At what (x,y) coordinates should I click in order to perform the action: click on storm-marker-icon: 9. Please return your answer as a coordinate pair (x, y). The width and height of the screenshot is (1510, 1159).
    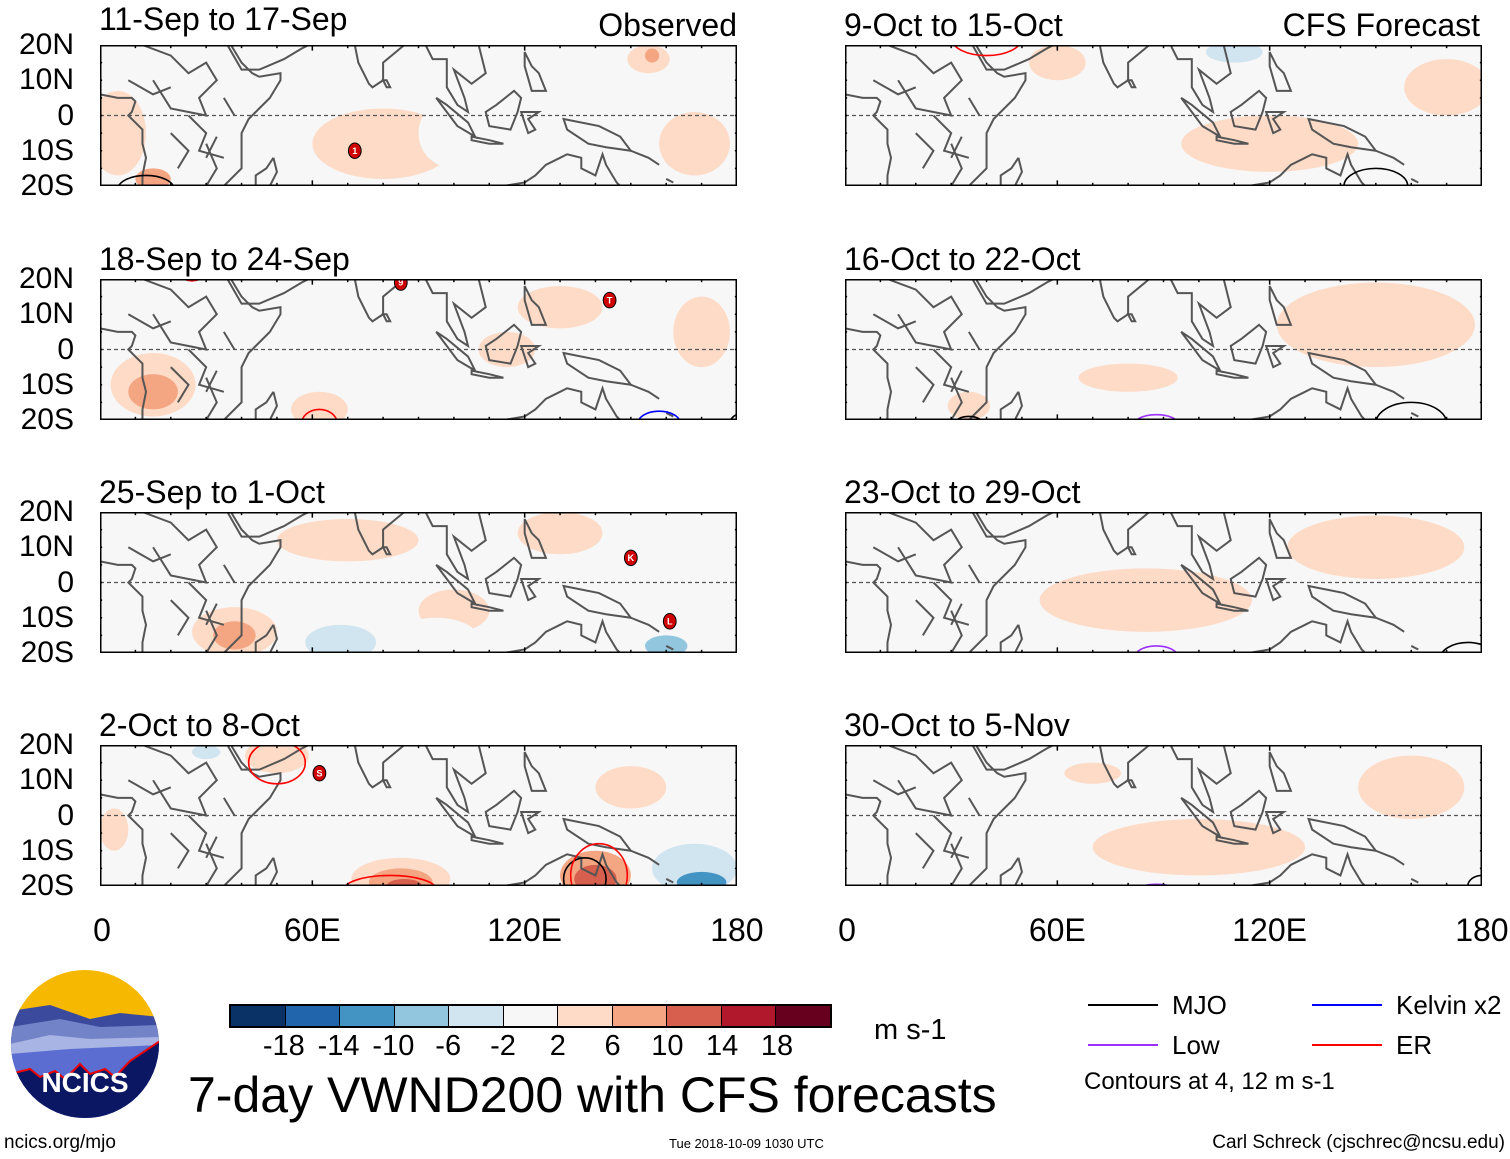
    Looking at the image, I should click on (400, 284).